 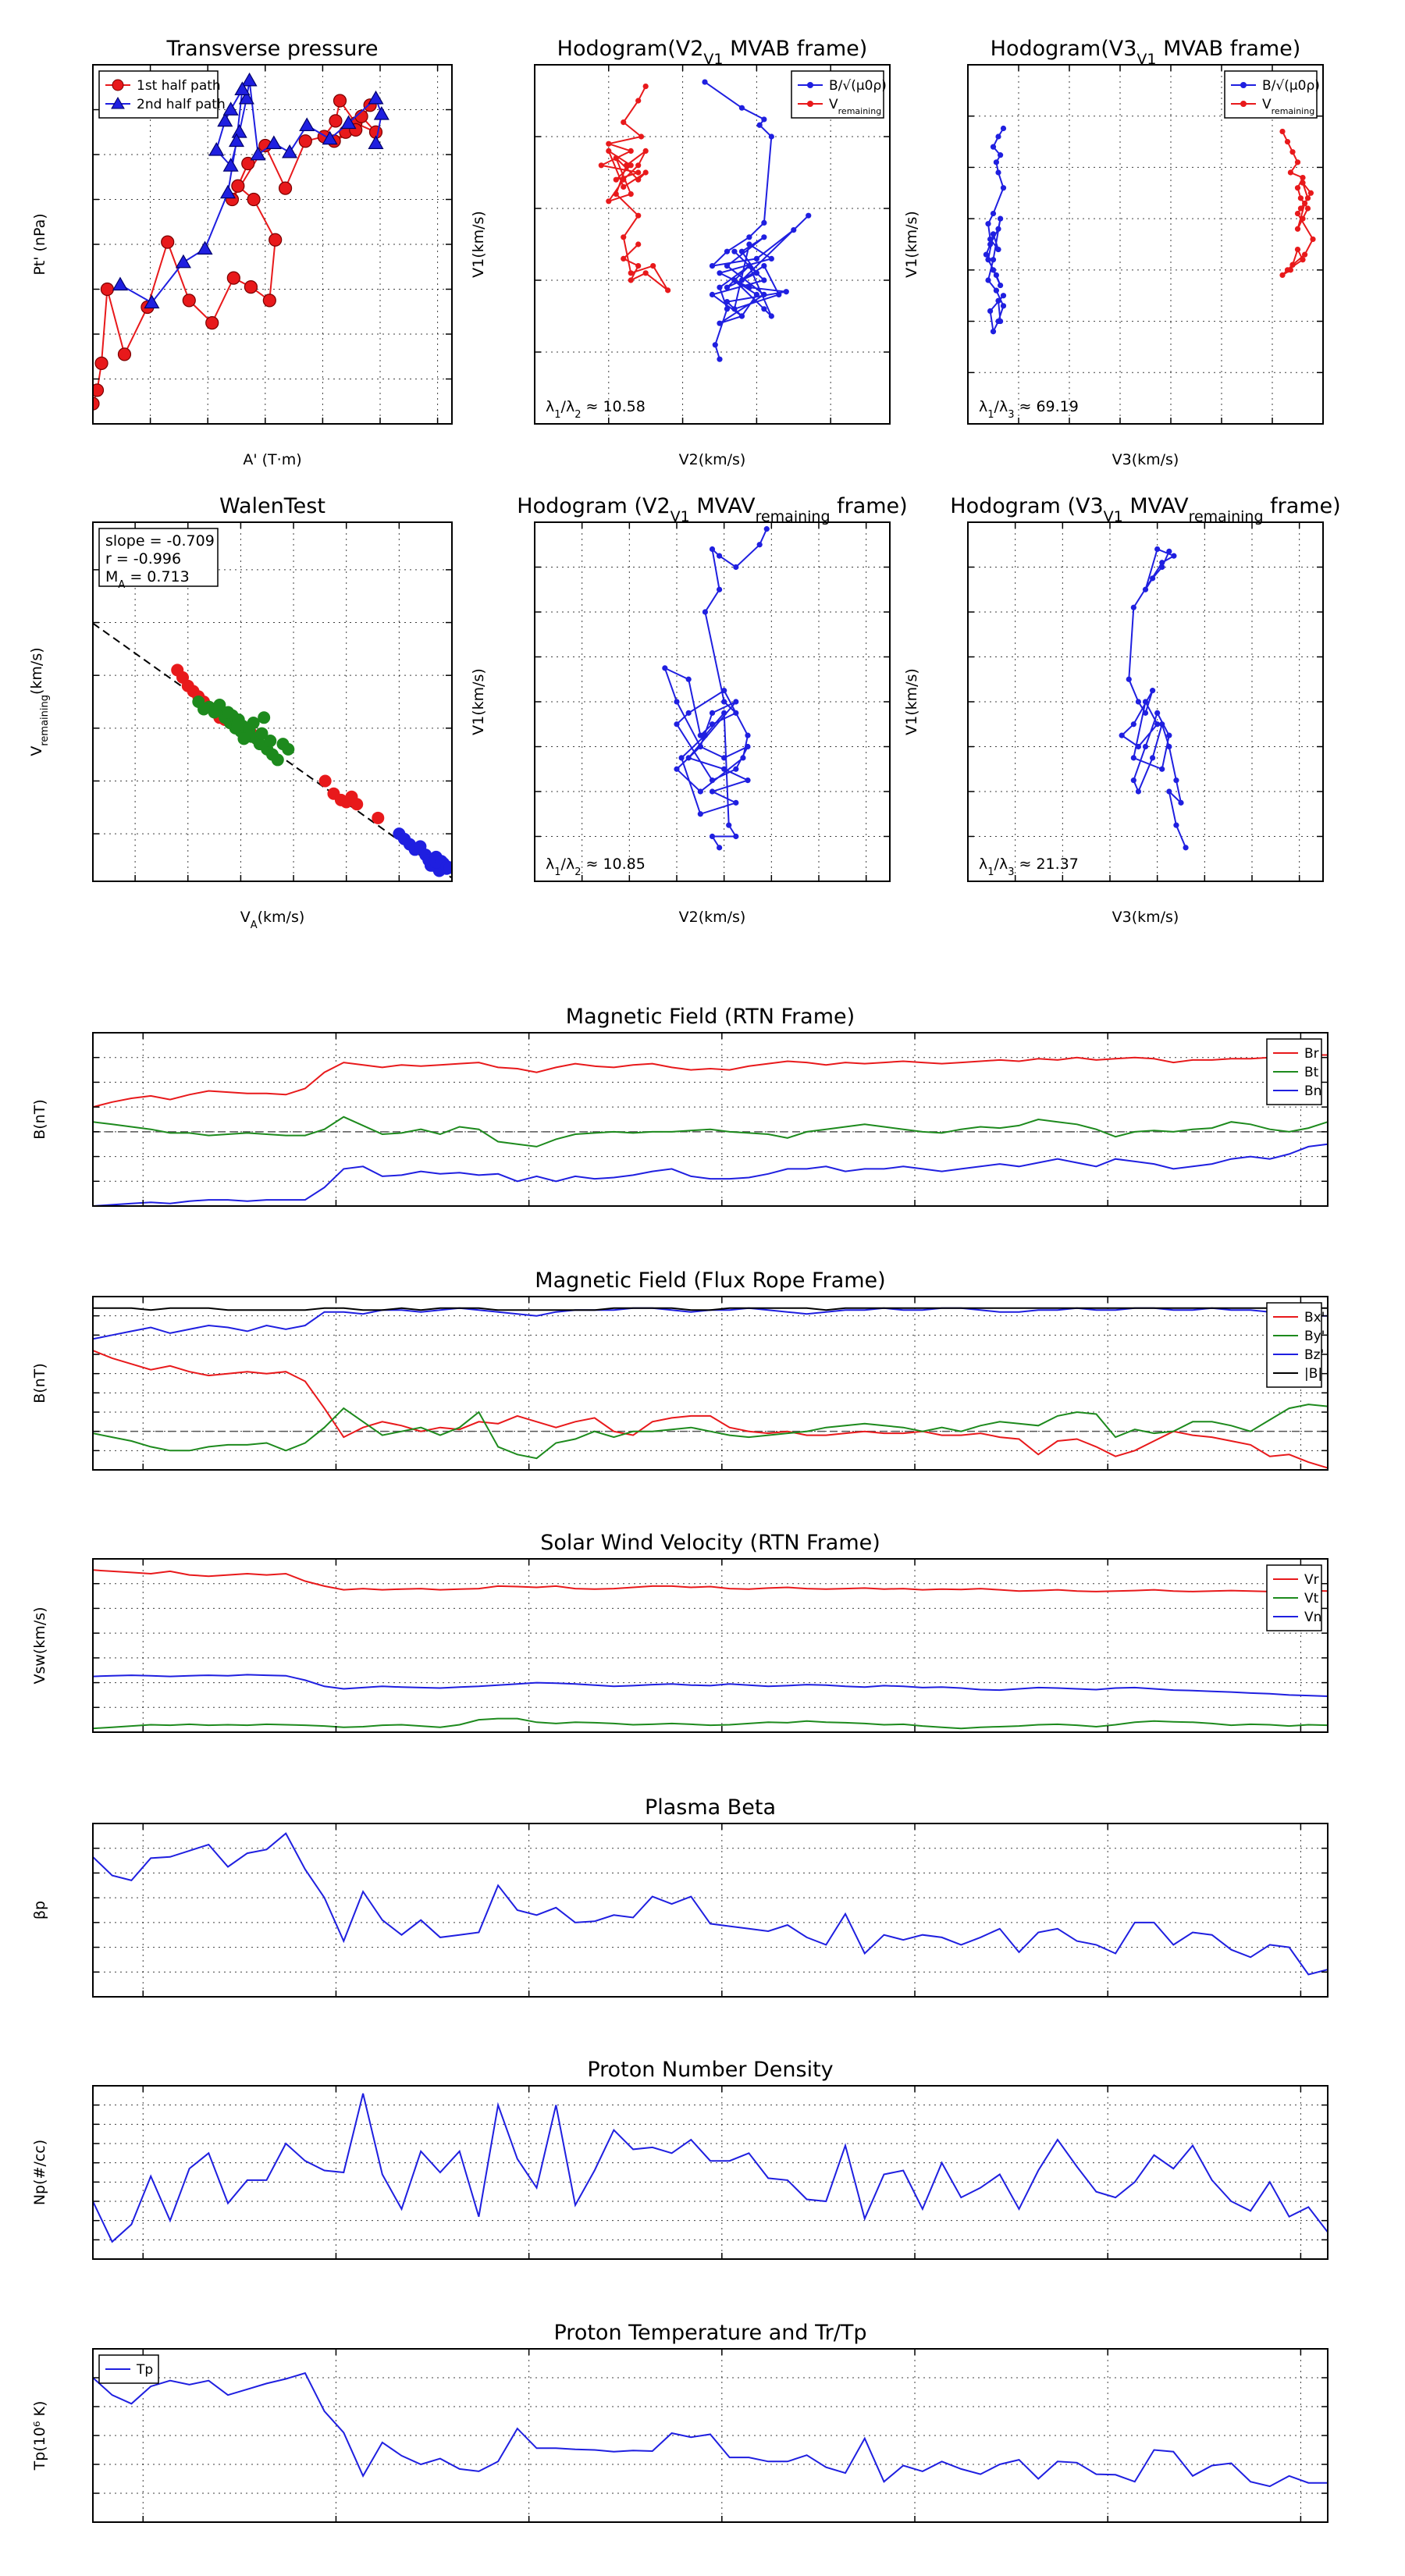 What do you see at coordinates (1146, 459) in the screenshot?
I see `x-axis-label: V3(km/s)` at bounding box center [1146, 459].